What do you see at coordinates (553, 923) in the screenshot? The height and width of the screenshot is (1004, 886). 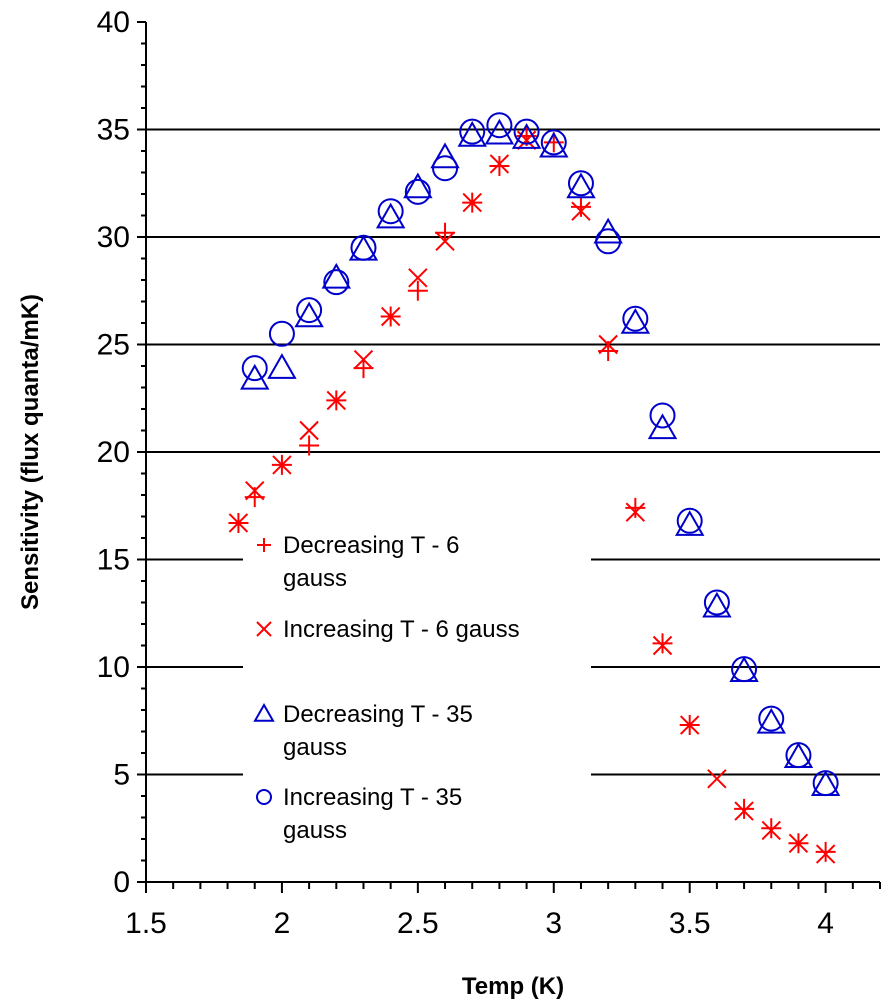 I see `x-tick-label: 3` at bounding box center [553, 923].